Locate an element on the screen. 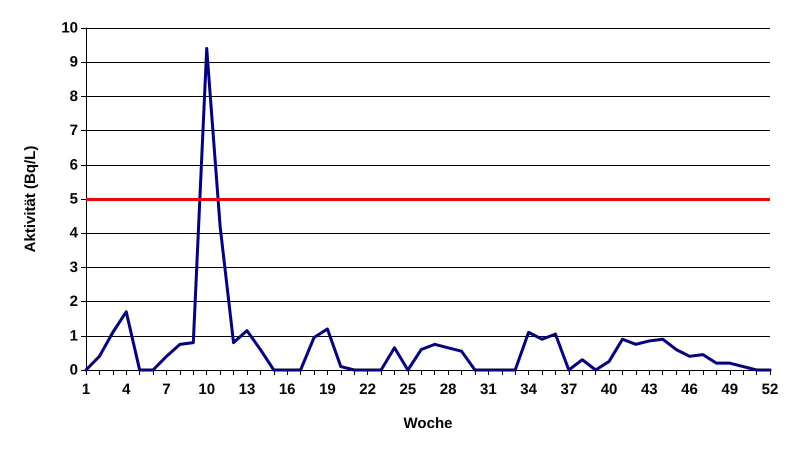 The height and width of the screenshot is (450, 792). y-tick-label: 2 is located at coordinates (74, 301).